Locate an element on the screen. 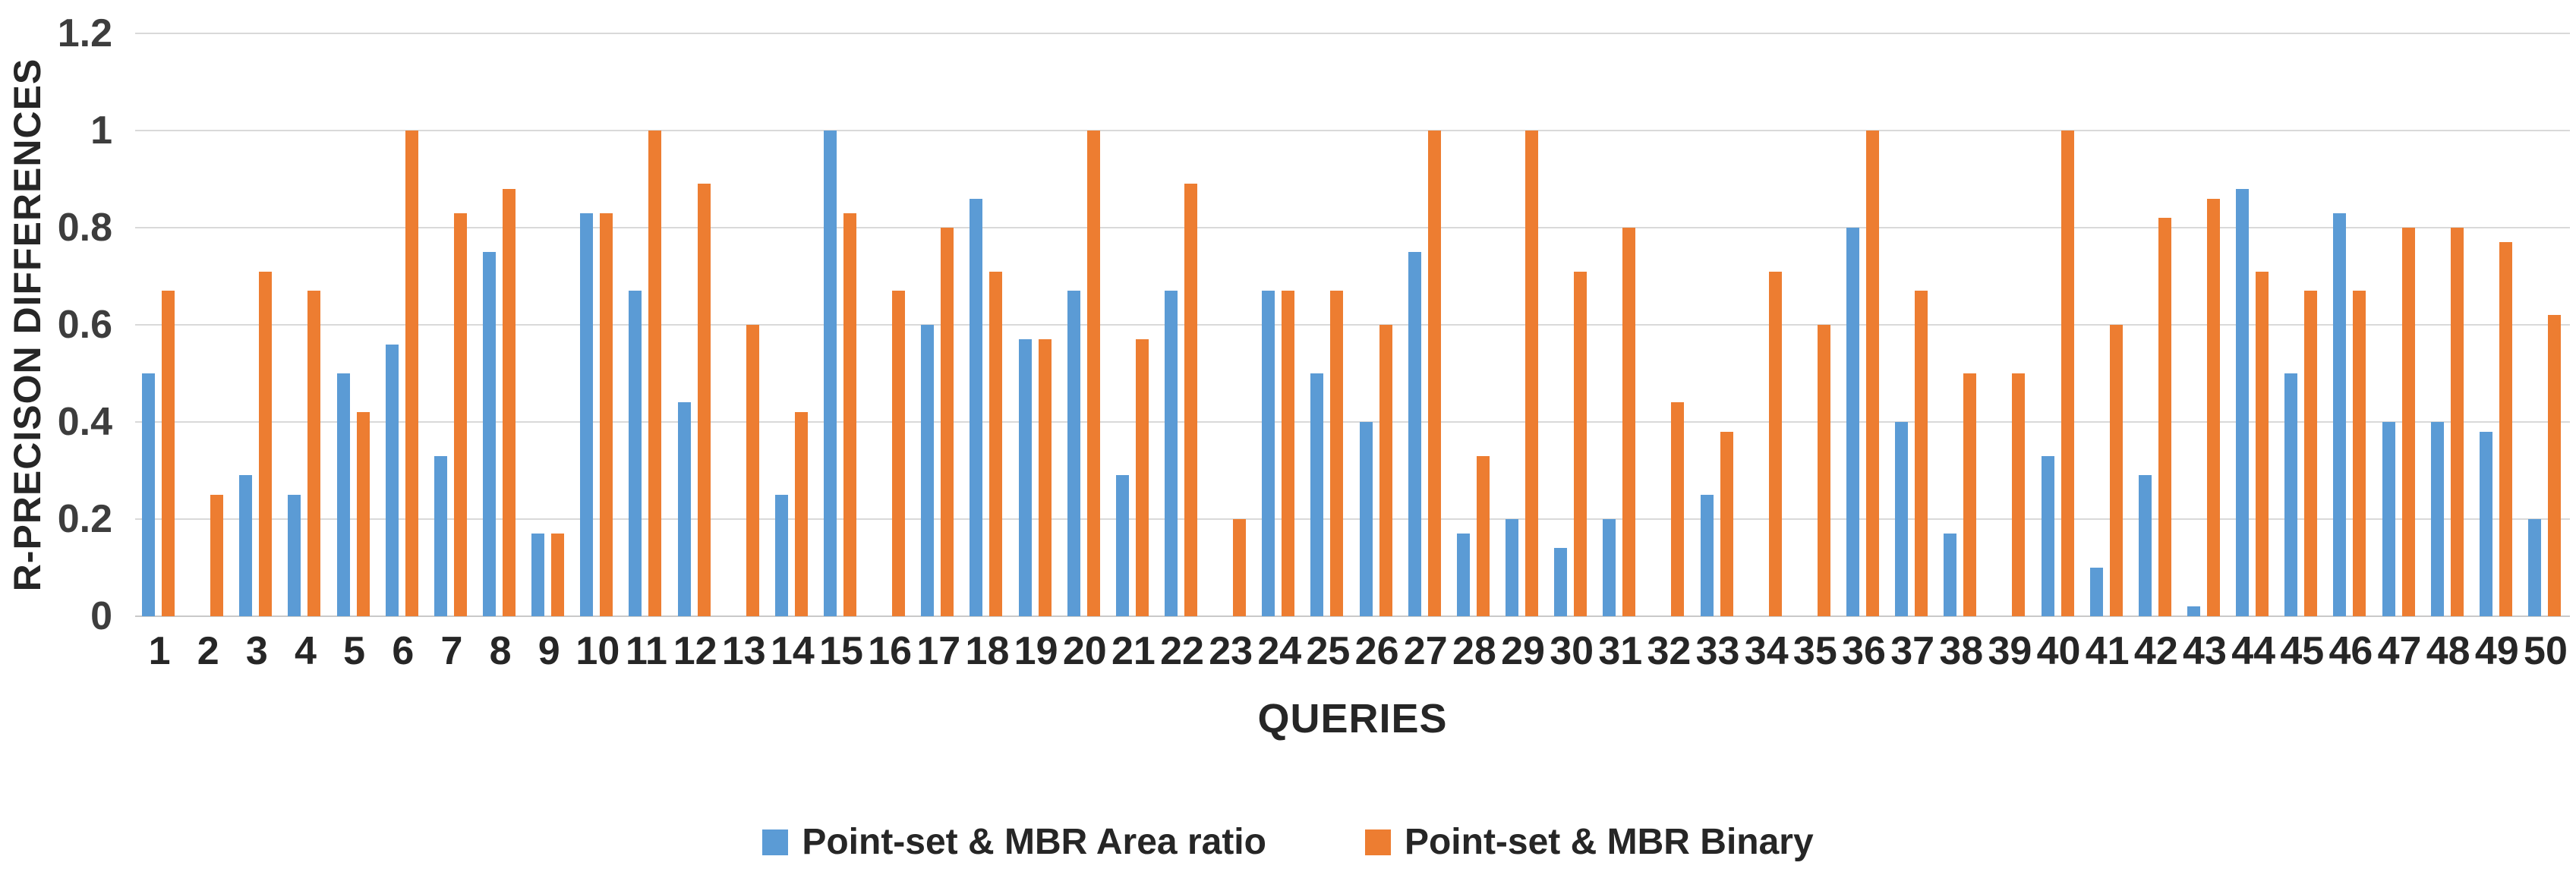  y-tick-label: 0.8 is located at coordinates (84, 228).